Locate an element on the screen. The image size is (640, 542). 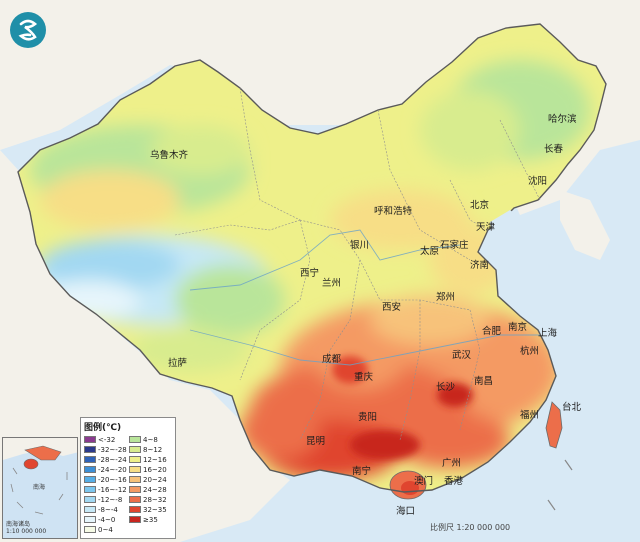
legend-item: -16~-12 is located at coordinates (105, 489).